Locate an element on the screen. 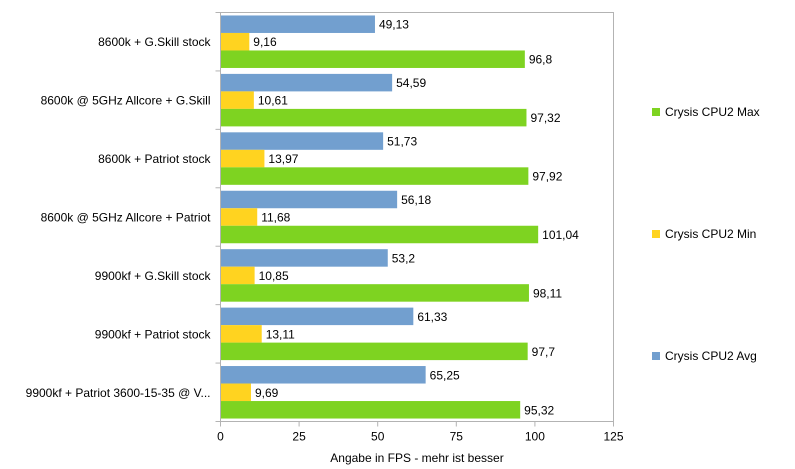 The image size is (795, 469). bar-value-label: 97,32 is located at coordinates (545, 118).